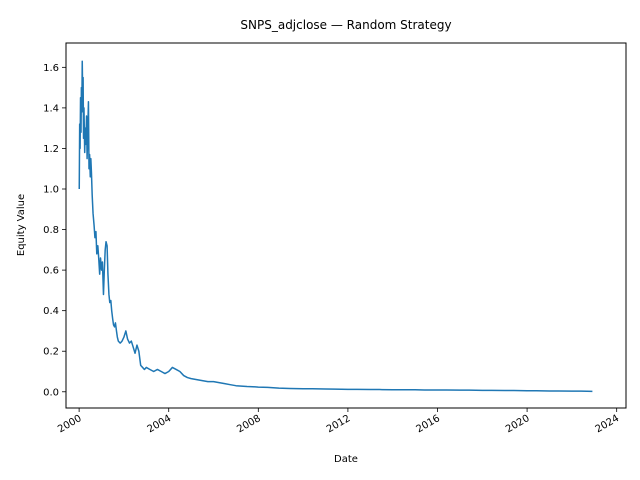  I want to click on y-tick-label: 0.4, so click(51, 311).